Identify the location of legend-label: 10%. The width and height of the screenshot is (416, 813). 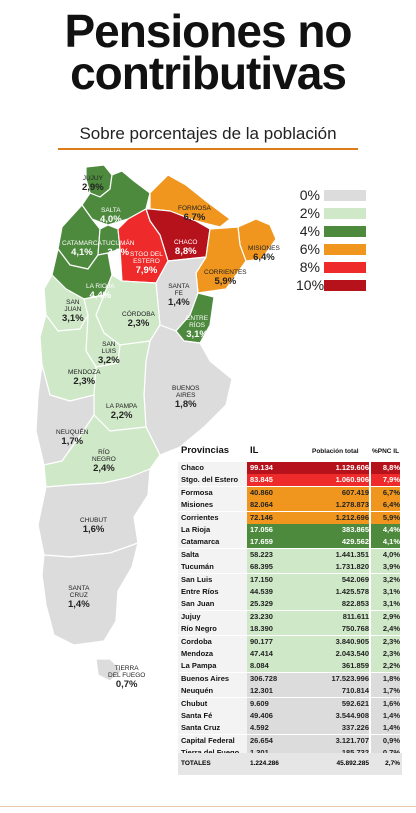
(310, 285).